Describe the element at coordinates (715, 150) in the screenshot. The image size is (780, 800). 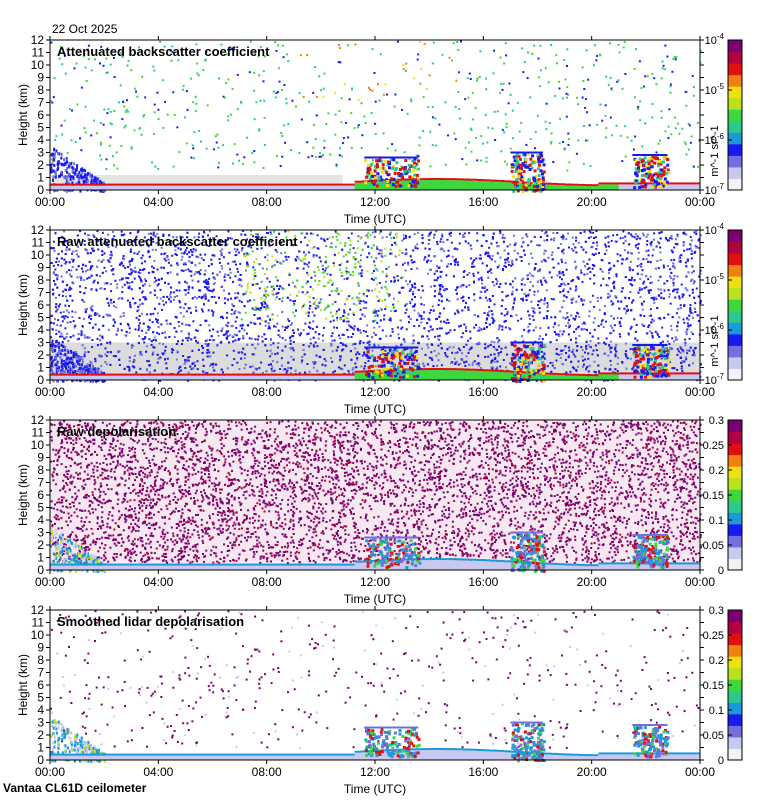
I see `colorbar-unit: m^-1 sr^-1` at that location.